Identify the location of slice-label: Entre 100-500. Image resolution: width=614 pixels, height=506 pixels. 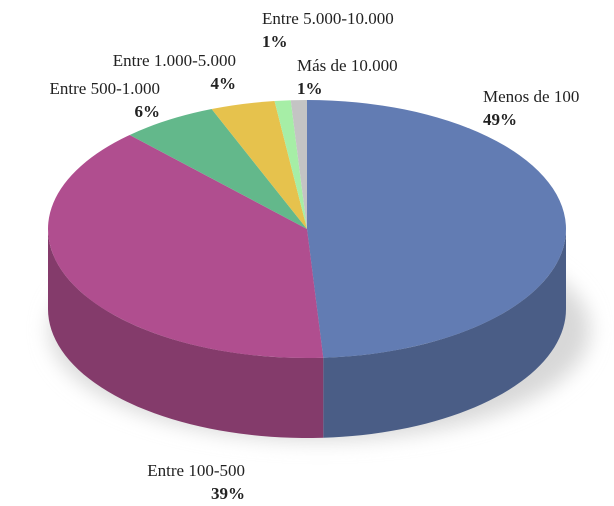
(196, 470).